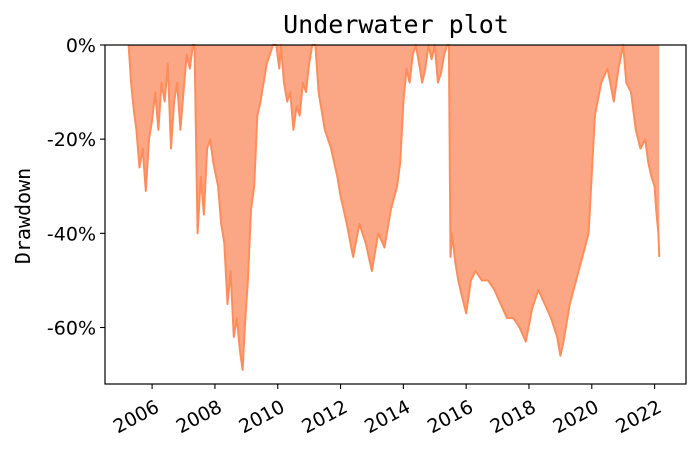 The image size is (700, 454). Describe the element at coordinates (396, 24) in the screenshot. I see `chart-title: Underwater plot` at that location.